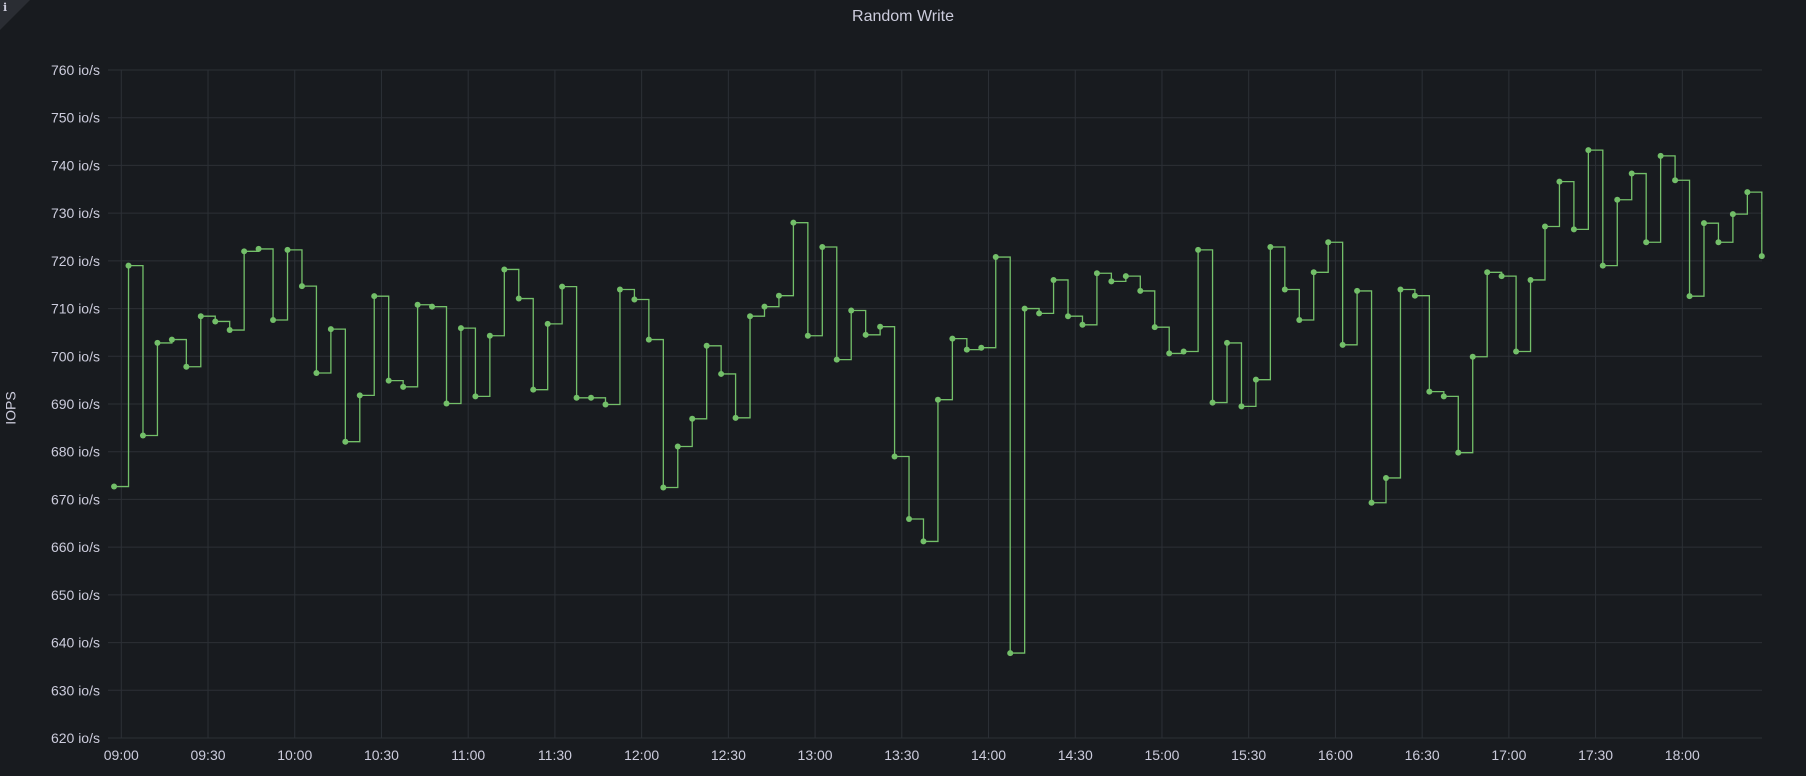 The width and height of the screenshot is (1806, 776). I want to click on x-tick-label: 14:30, so click(1075, 755).